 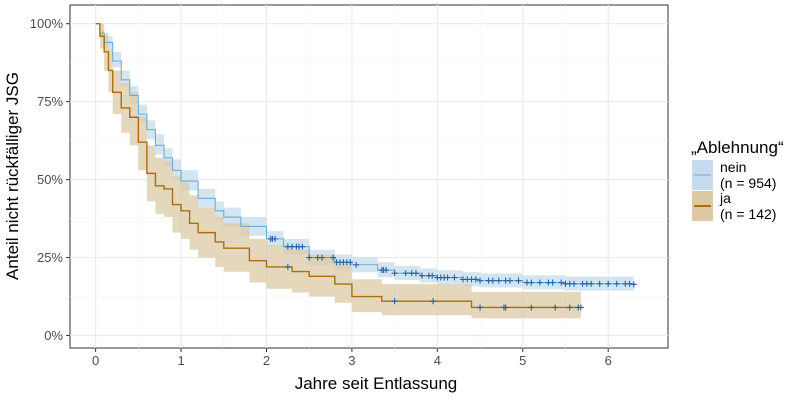 I want to click on x-tick-label: 3, so click(x=351, y=360).